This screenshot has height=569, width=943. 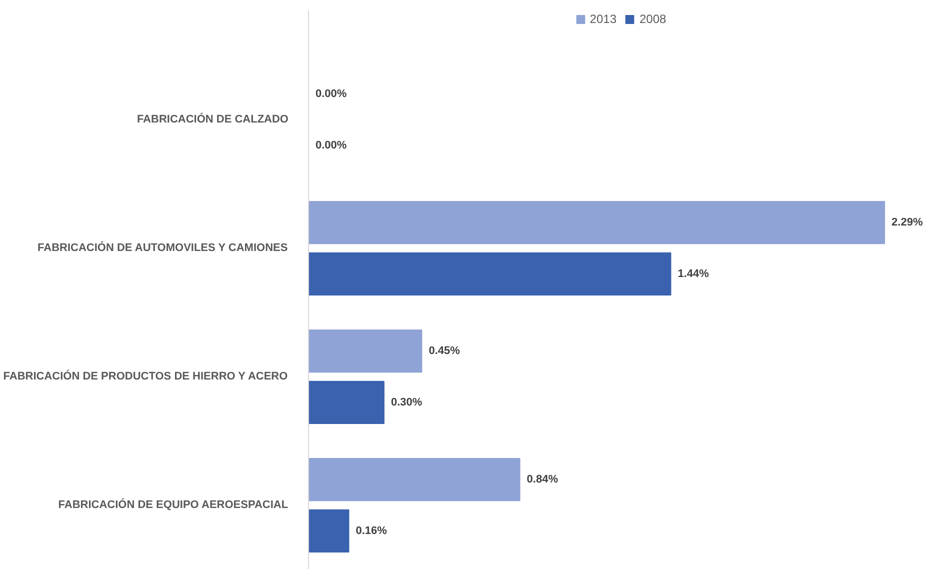 I want to click on legend-label: 2008, so click(x=653, y=19).